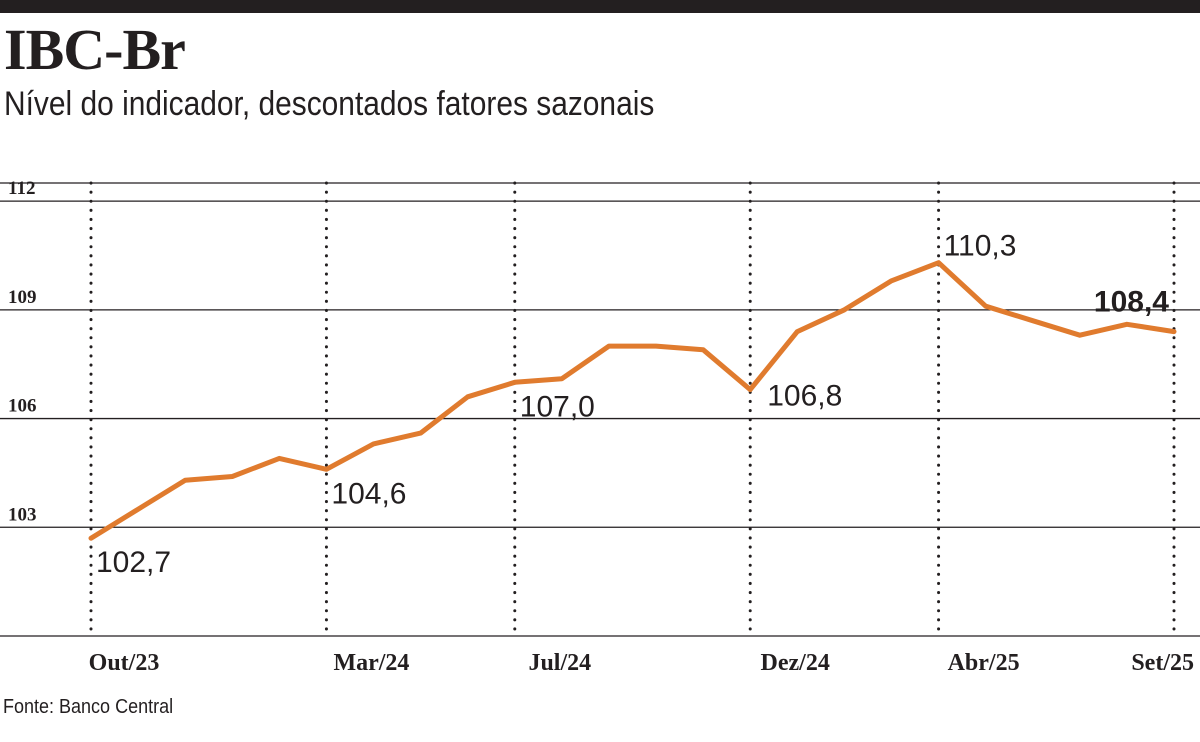  What do you see at coordinates (88, 707) in the screenshot?
I see `source-note: Fonte: Banco Central` at bounding box center [88, 707].